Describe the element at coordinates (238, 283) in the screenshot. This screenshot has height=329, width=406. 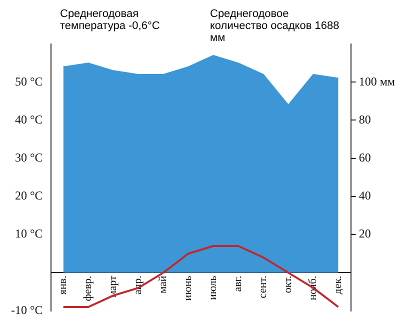
I see `x-tick-label: авг.` at that location.